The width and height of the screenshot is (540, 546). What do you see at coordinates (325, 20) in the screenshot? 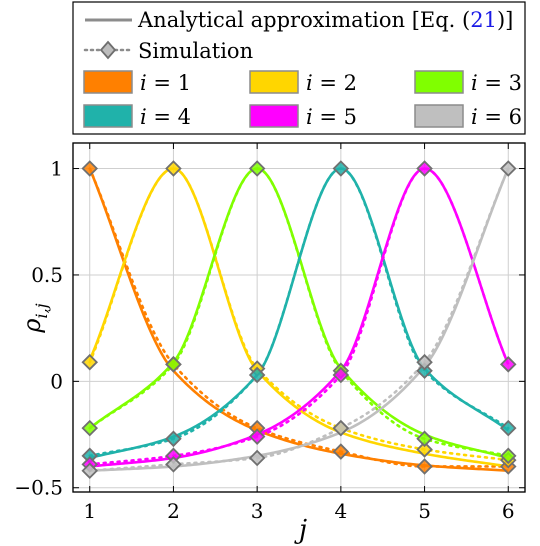
I see `legend-analytical-label: Analytical approximation [Eq. (21)]` at bounding box center [325, 20].